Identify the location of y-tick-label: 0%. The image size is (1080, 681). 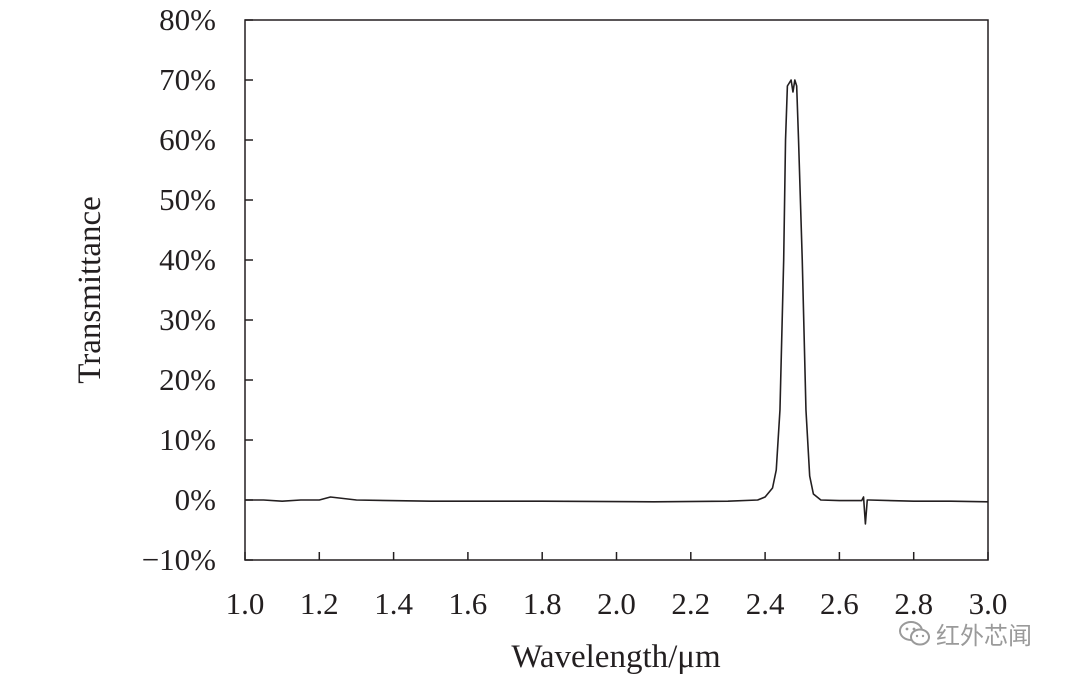
(195, 499).